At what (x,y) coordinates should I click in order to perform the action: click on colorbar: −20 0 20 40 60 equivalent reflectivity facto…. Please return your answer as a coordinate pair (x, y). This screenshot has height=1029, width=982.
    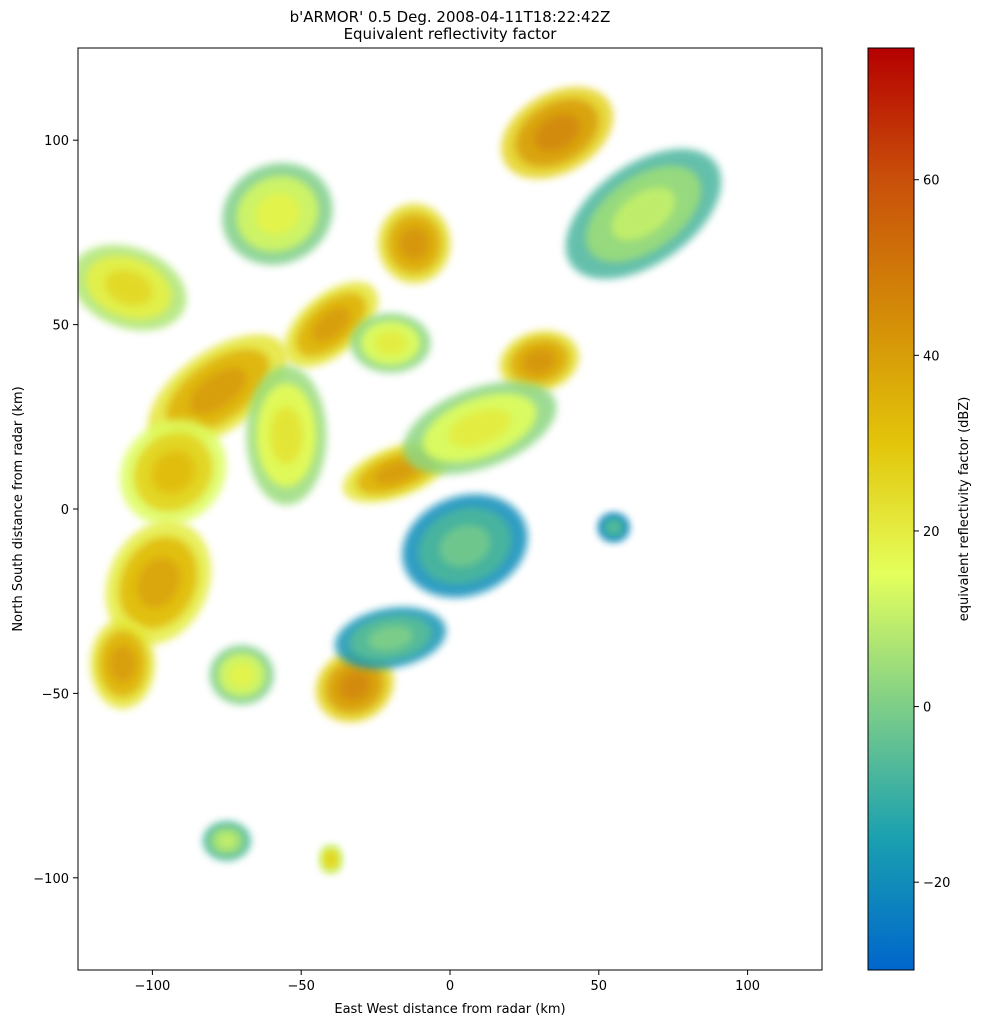
    Looking at the image, I should click on (919, 509).